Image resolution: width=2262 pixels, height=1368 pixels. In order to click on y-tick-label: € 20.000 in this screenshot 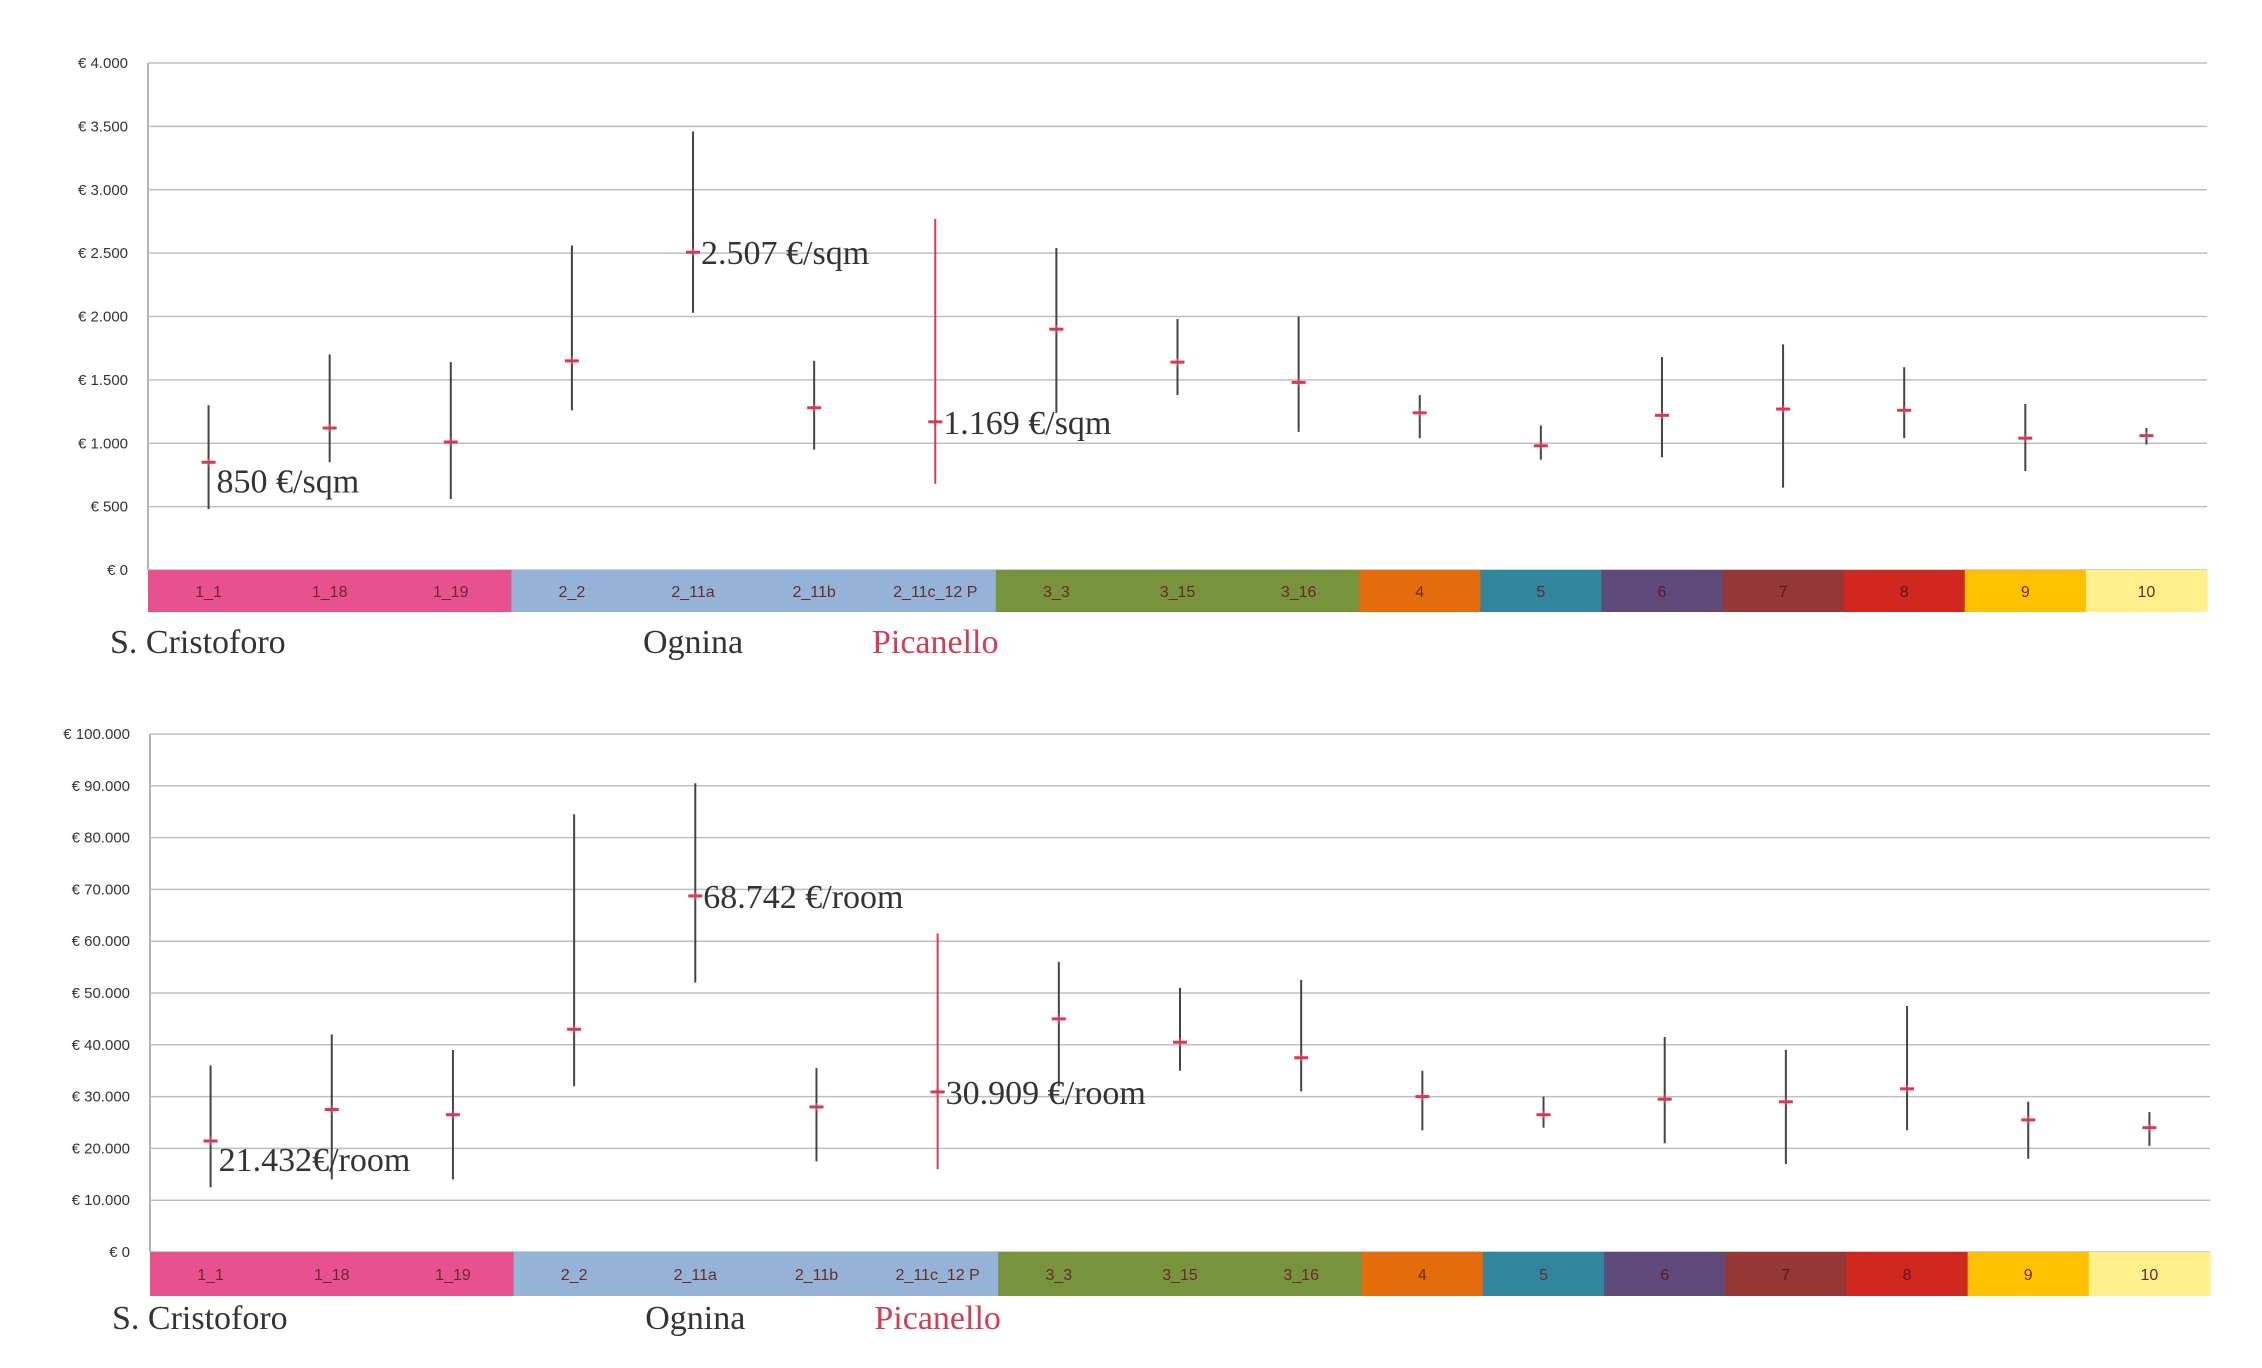, I will do `click(101, 1148)`.